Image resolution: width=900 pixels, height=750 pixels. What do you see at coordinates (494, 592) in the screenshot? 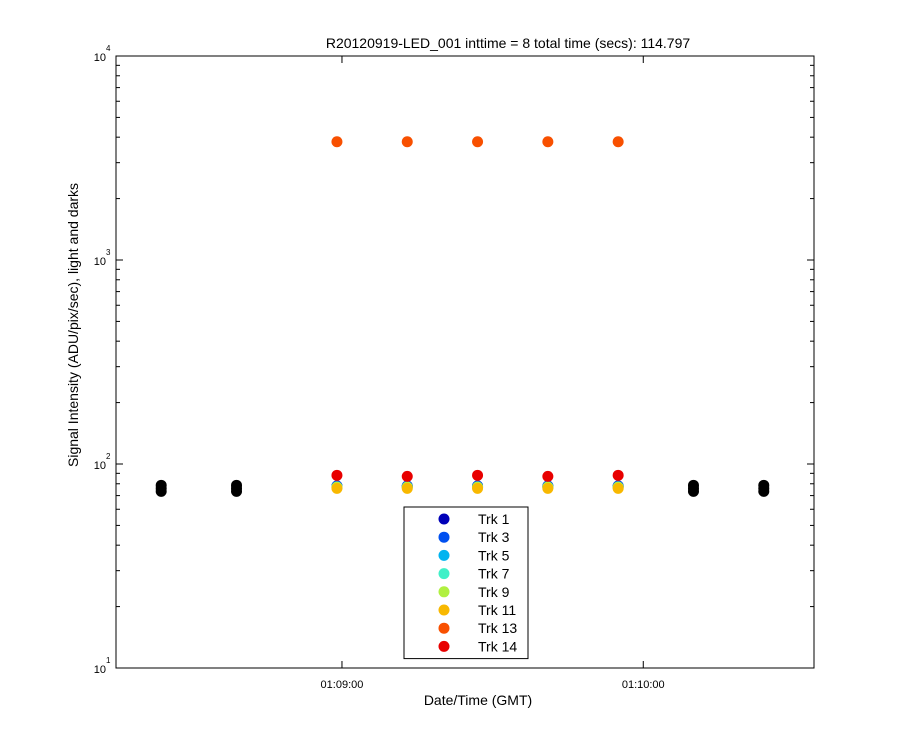
I see `legend-label: Trk 9` at bounding box center [494, 592].